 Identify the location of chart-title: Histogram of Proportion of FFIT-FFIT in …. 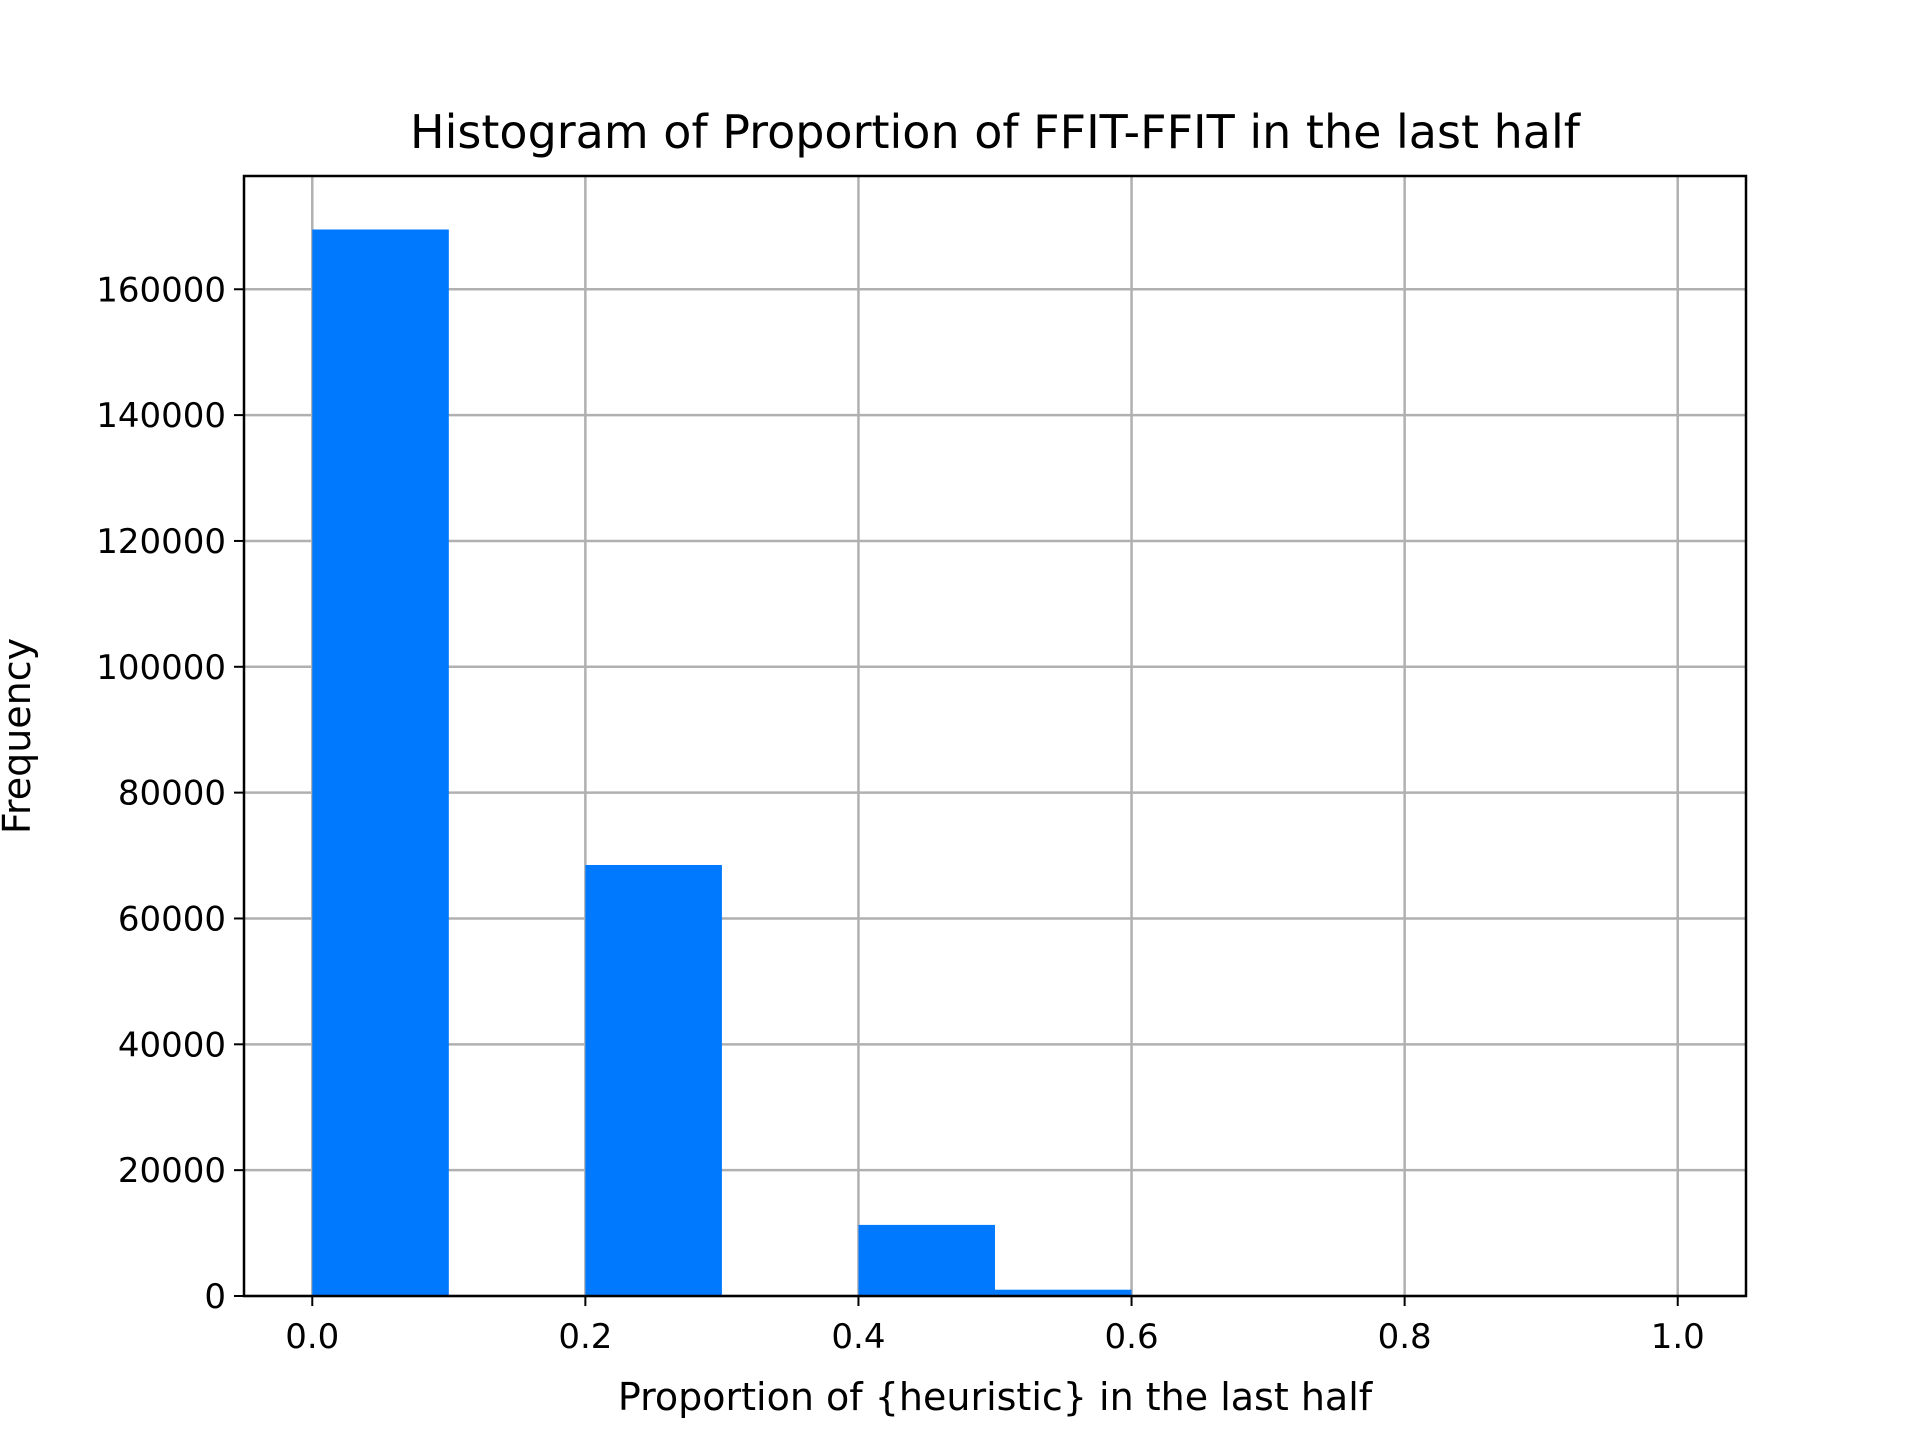
(996, 132).